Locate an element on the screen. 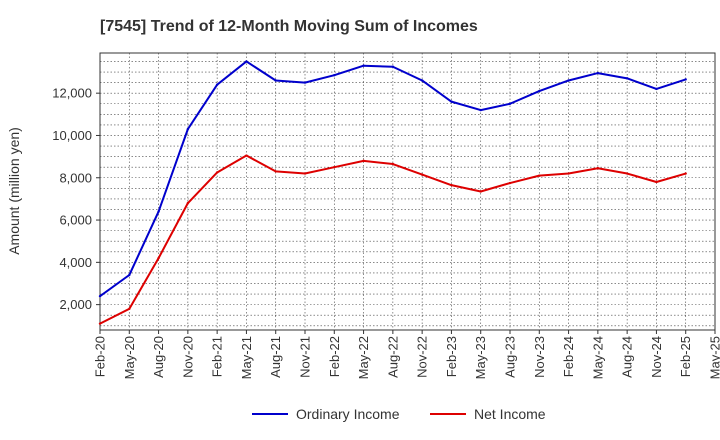  y-tick-label: 12,000 is located at coordinates (72, 93).